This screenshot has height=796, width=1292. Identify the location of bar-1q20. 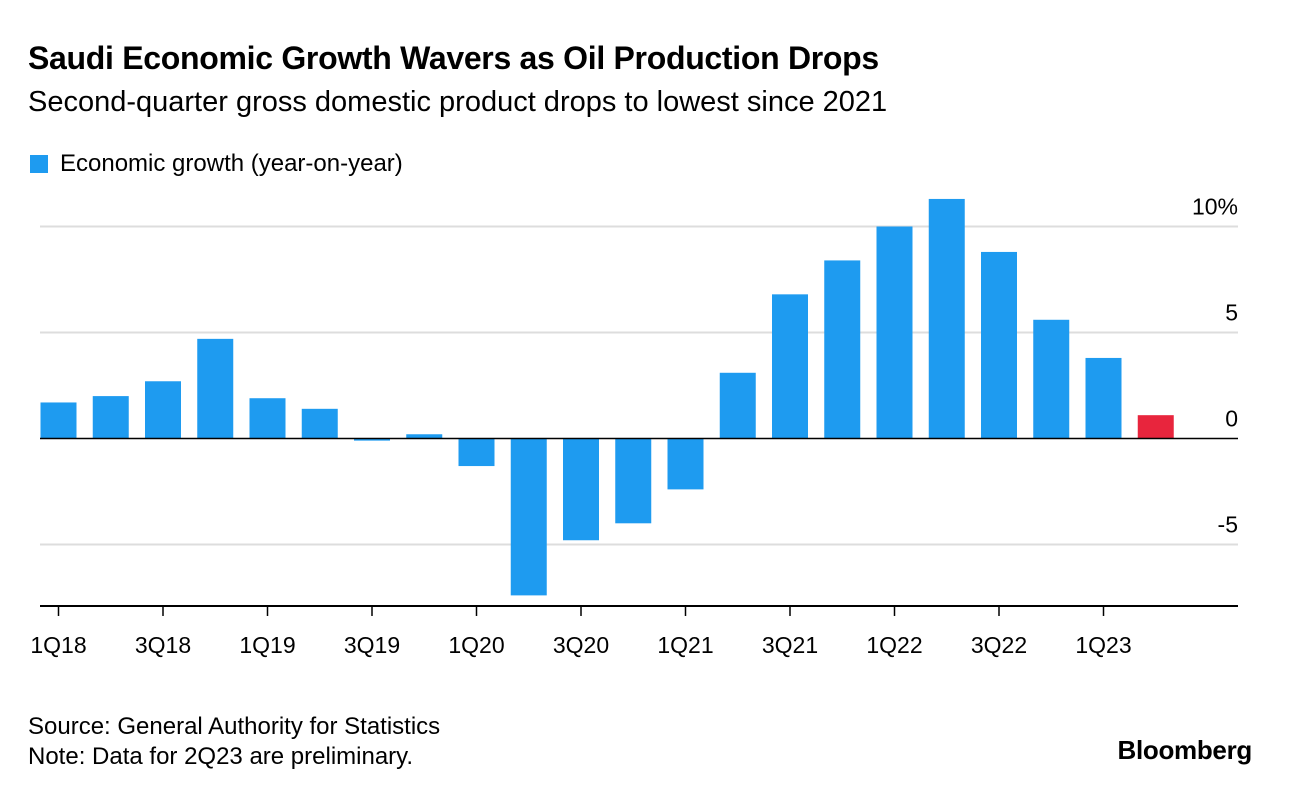
(476, 452).